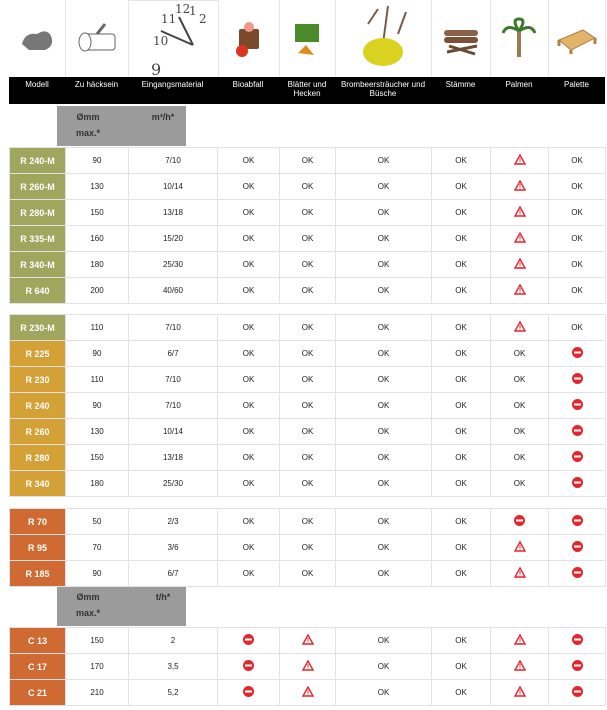  What do you see at coordinates (37, 353) in the screenshot?
I see `model-name: R 225` at bounding box center [37, 353].